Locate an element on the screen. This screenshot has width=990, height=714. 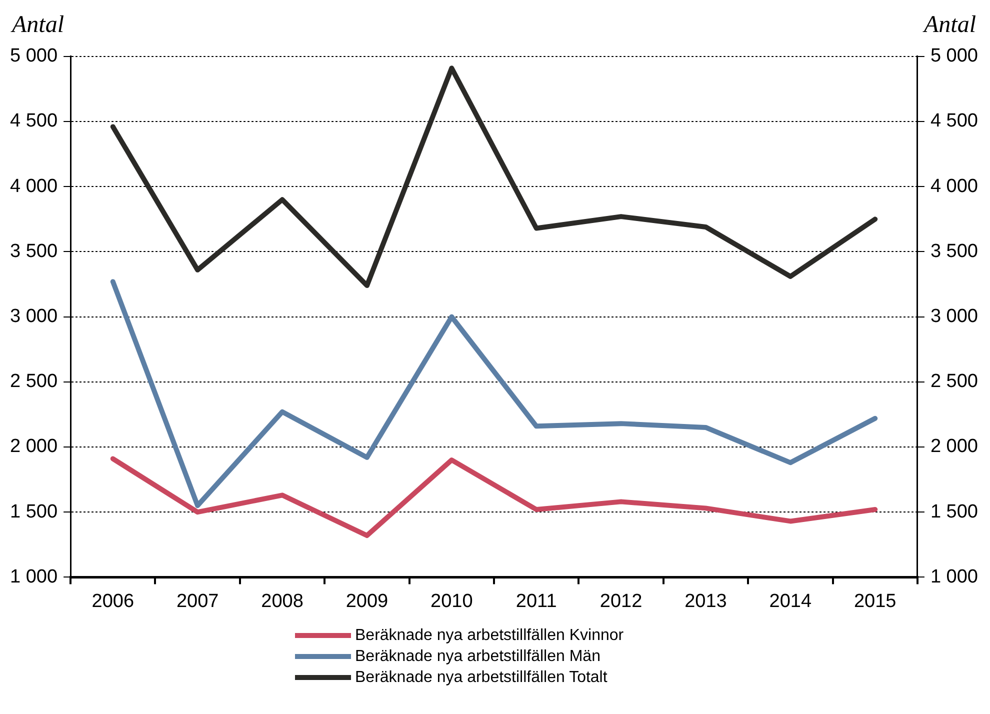
y2-tick-label: 1 000 is located at coordinates (954, 577).